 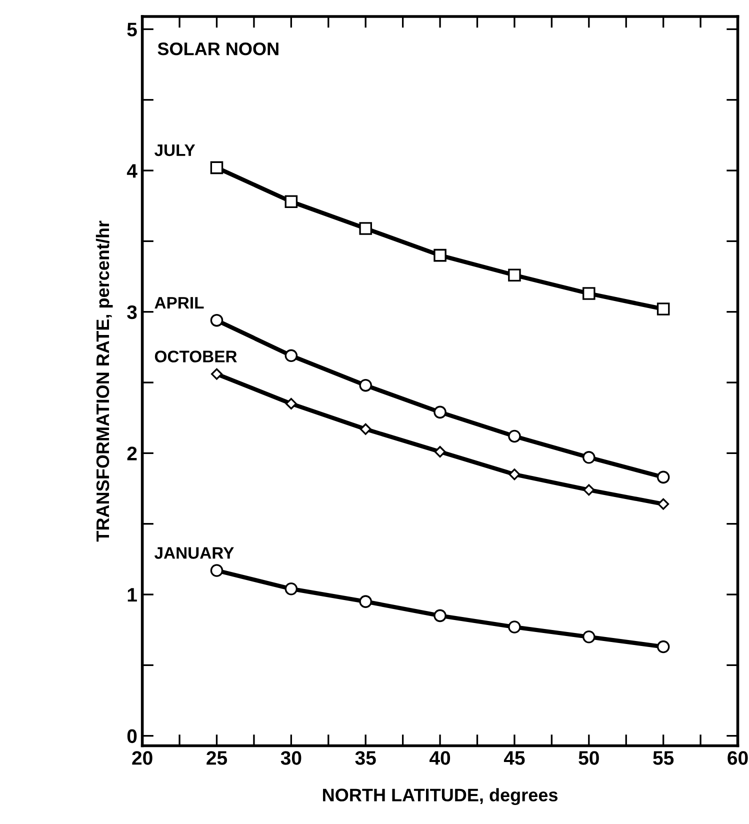 What do you see at coordinates (217, 758) in the screenshot?
I see `x-tick-label: 25` at bounding box center [217, 758].